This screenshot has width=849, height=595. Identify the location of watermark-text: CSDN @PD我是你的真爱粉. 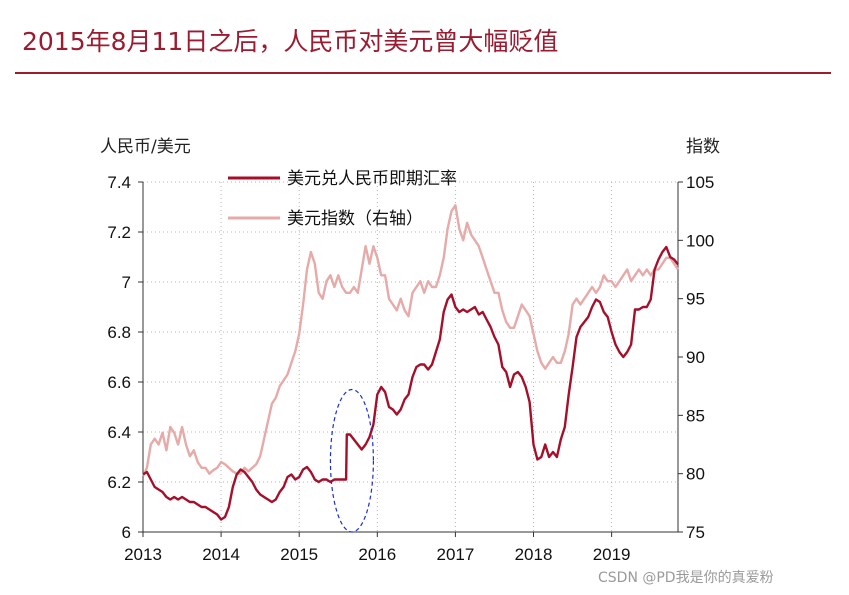
(686, 578).